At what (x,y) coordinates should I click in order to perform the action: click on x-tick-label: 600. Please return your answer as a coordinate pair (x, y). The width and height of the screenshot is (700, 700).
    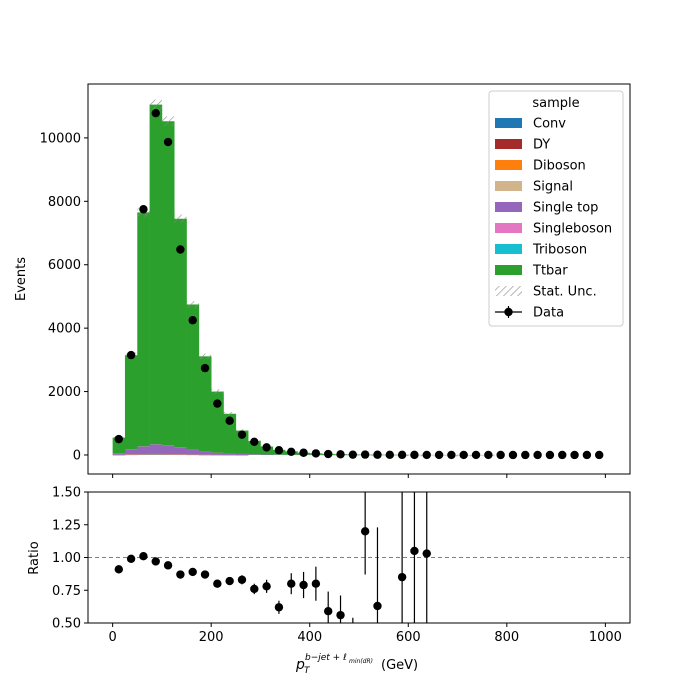
    Looking at the image, I should click on (408, 637).